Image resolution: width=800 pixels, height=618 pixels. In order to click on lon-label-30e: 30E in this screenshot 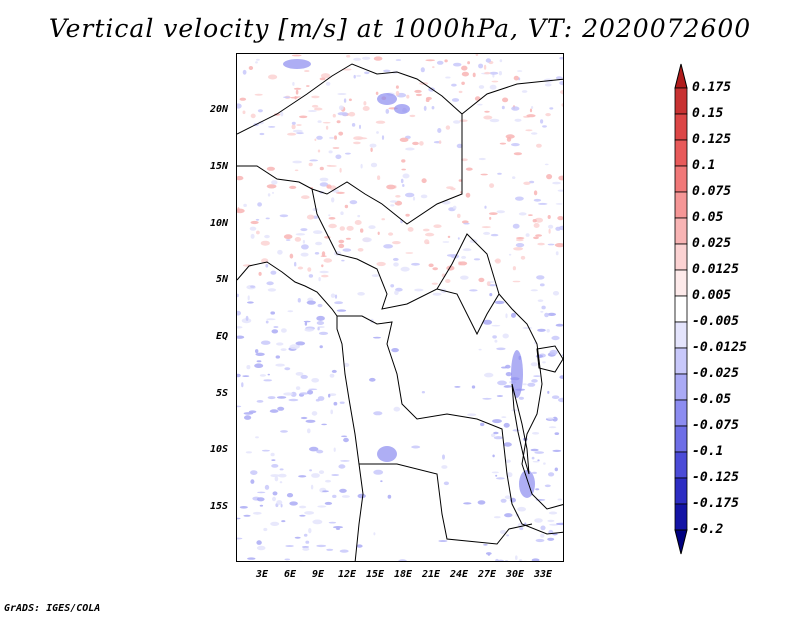, I will do `click(515, 574)`.